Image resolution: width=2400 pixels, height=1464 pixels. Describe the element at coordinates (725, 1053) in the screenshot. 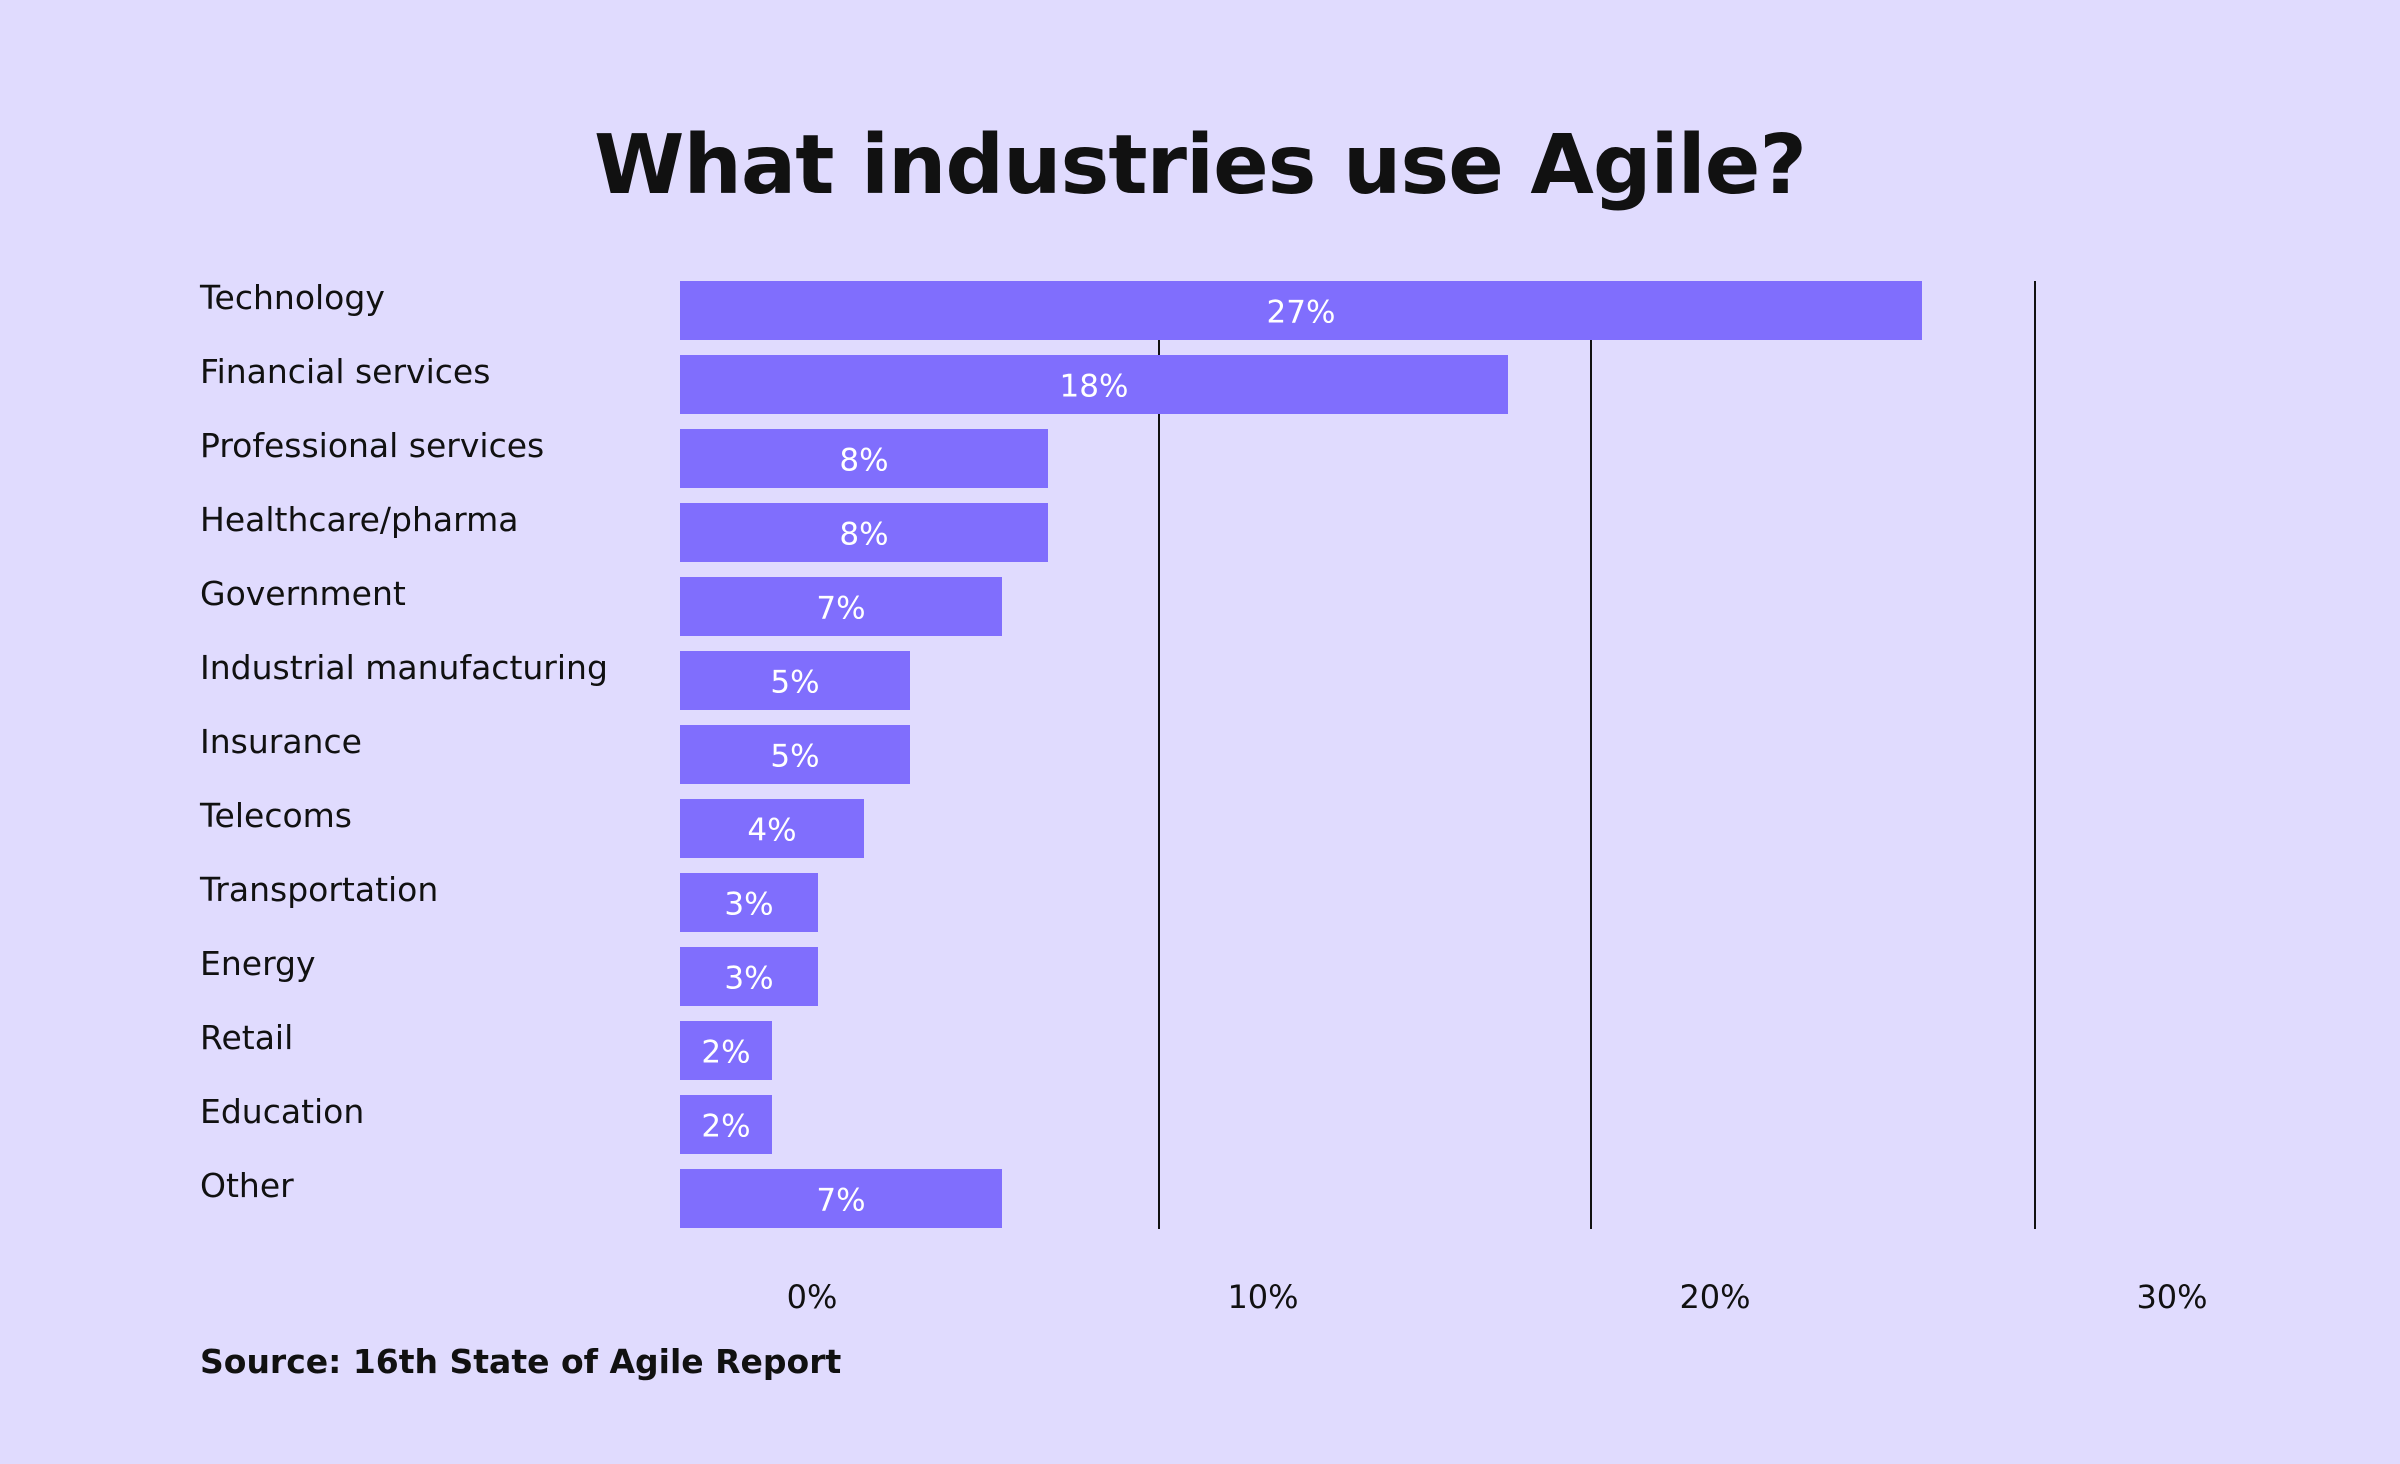

I see `value-label-retail: 2%` at that location.